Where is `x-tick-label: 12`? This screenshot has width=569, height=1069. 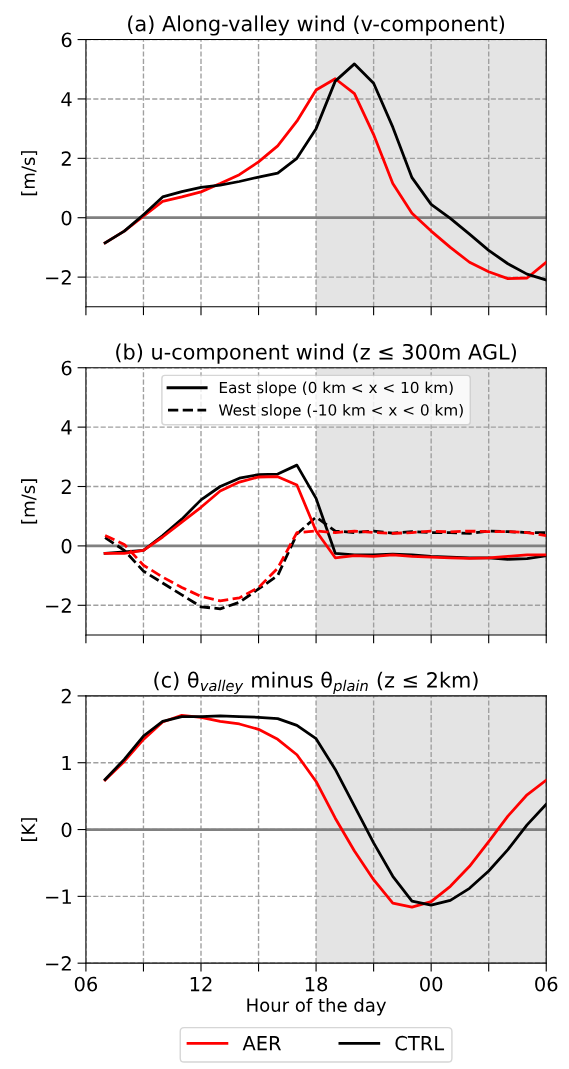
x-tick-label: 12 is located at coordinates (201, 984).